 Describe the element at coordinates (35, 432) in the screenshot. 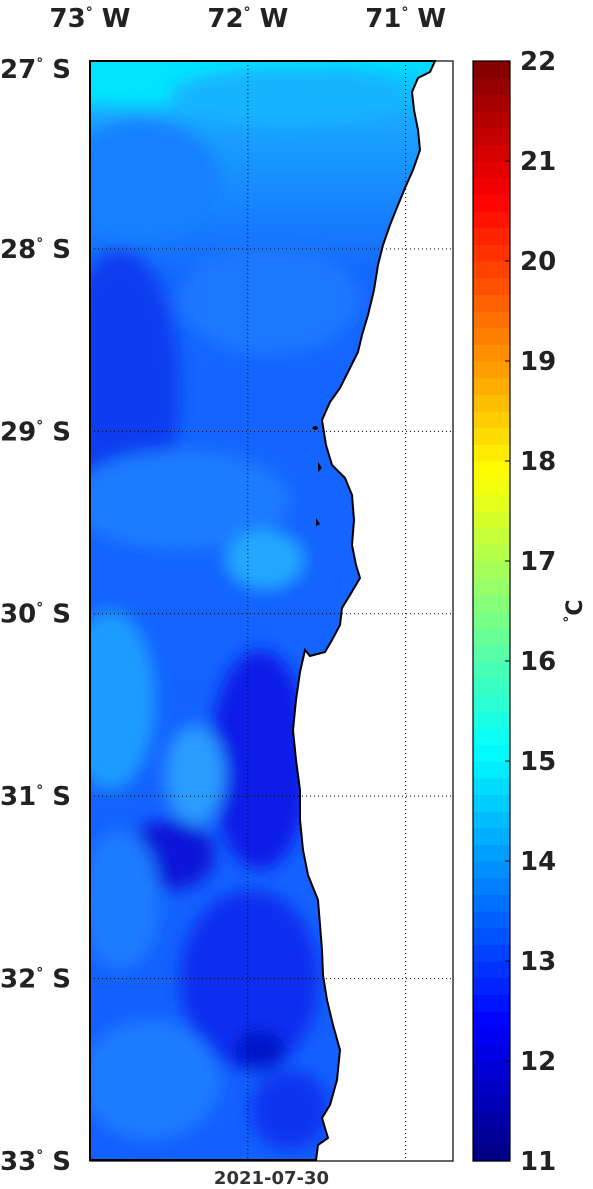

I see `latitude-tick-label: 29° S` at that location.